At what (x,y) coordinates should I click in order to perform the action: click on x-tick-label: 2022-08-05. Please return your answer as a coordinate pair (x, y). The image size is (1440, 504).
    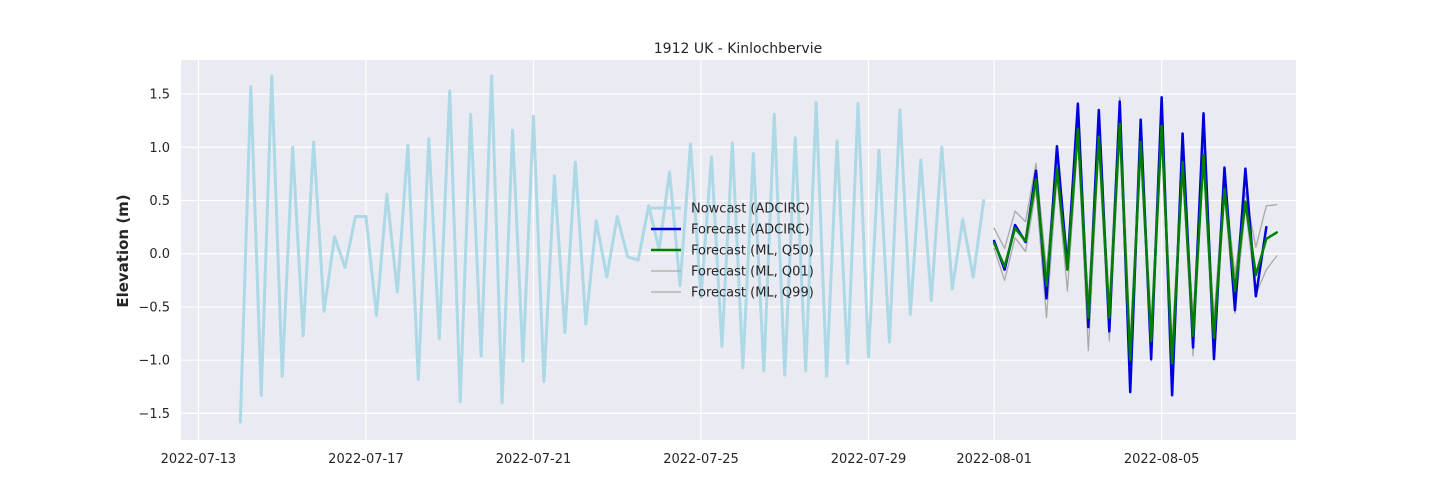
    Looking at the image, I should click on (1162, 459).